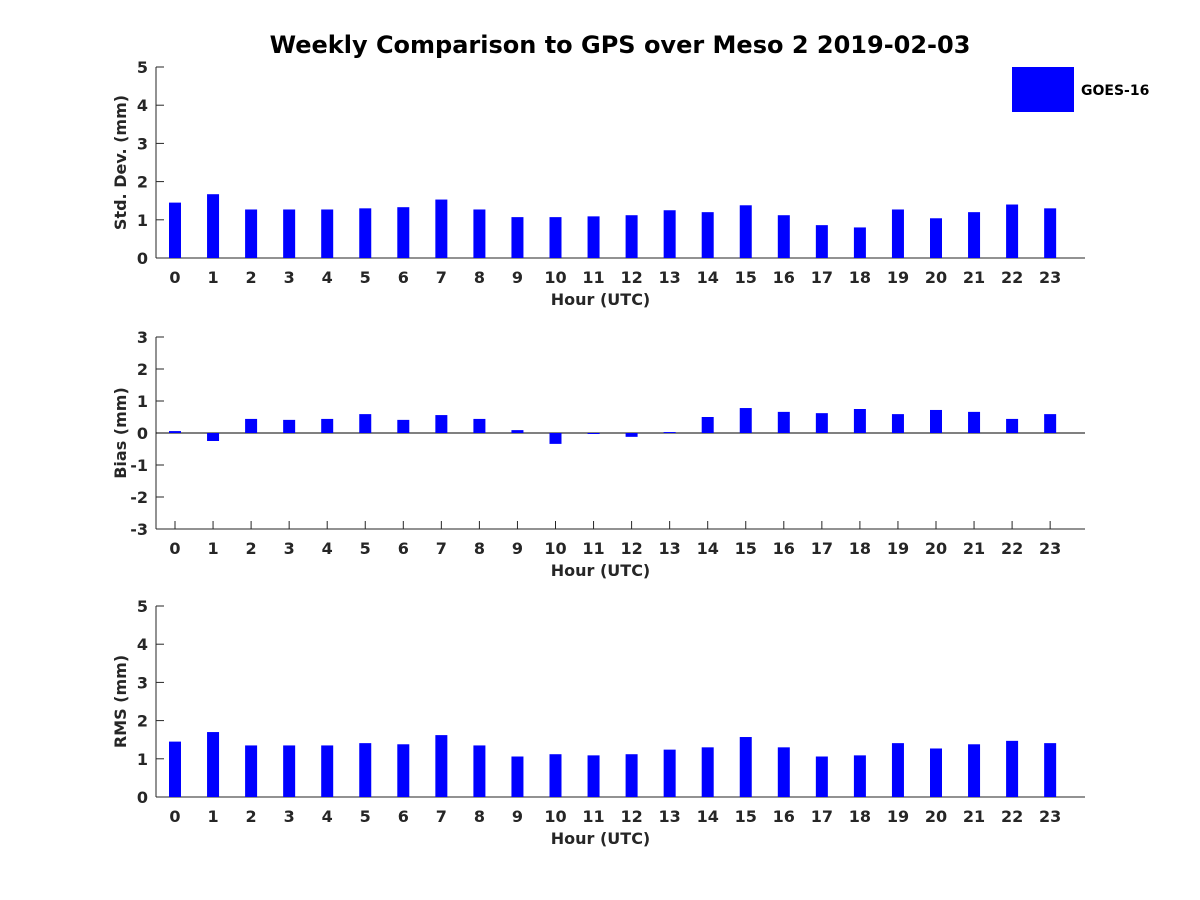 This screenshot has height=900, width=1200. I want to click on y-axis-label: Std. Dev. (mm), so click(120, 162).